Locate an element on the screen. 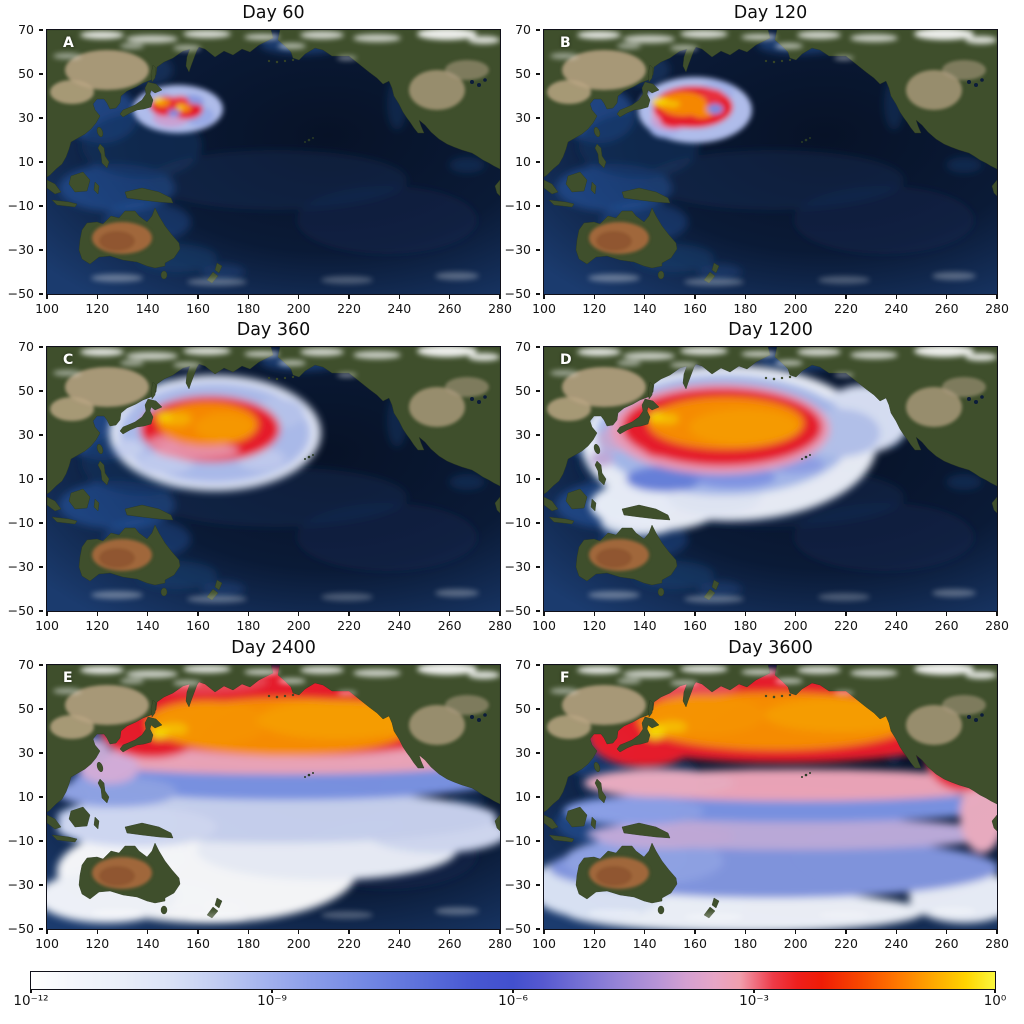 This screenshot has width=1024, height=1024. panel-letter: C is located at coordinates (68, 360).